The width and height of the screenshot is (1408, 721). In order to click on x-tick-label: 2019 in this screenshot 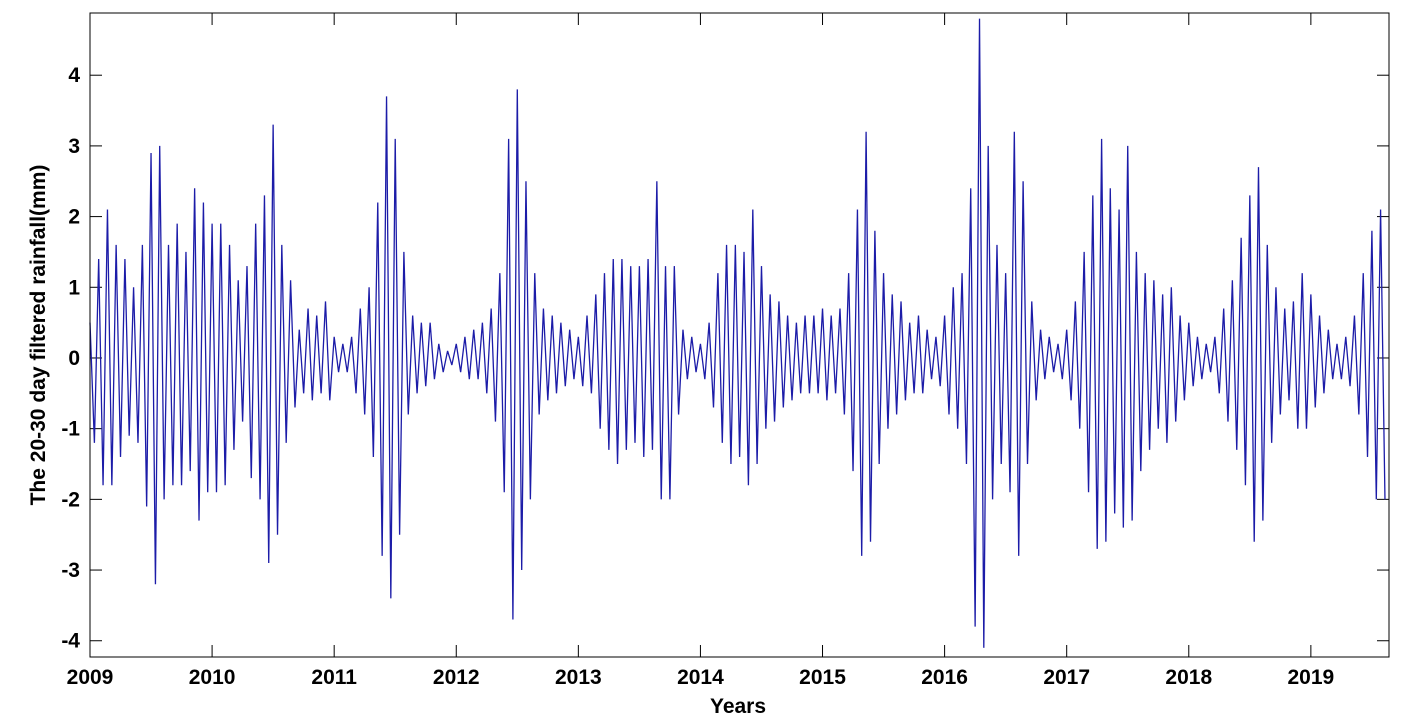, I will do `click(1311, 677)`.